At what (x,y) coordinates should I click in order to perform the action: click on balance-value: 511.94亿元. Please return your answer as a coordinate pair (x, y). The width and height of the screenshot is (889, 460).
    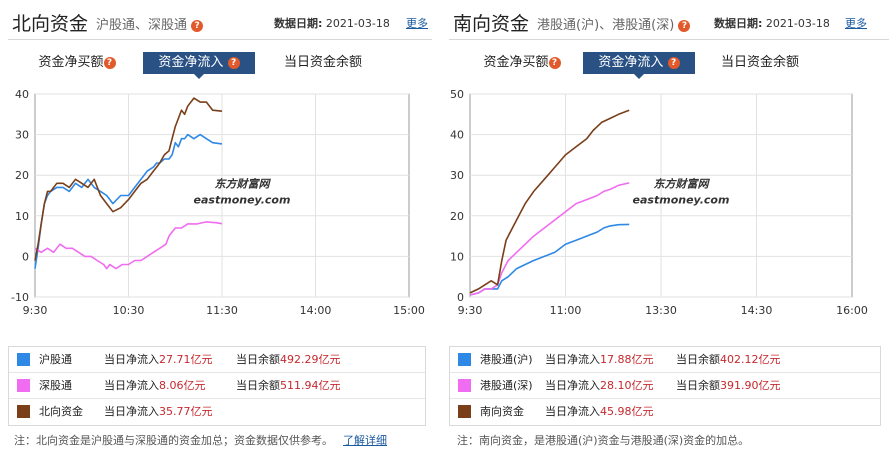
    Looking at the image, I should click on (310, 385).